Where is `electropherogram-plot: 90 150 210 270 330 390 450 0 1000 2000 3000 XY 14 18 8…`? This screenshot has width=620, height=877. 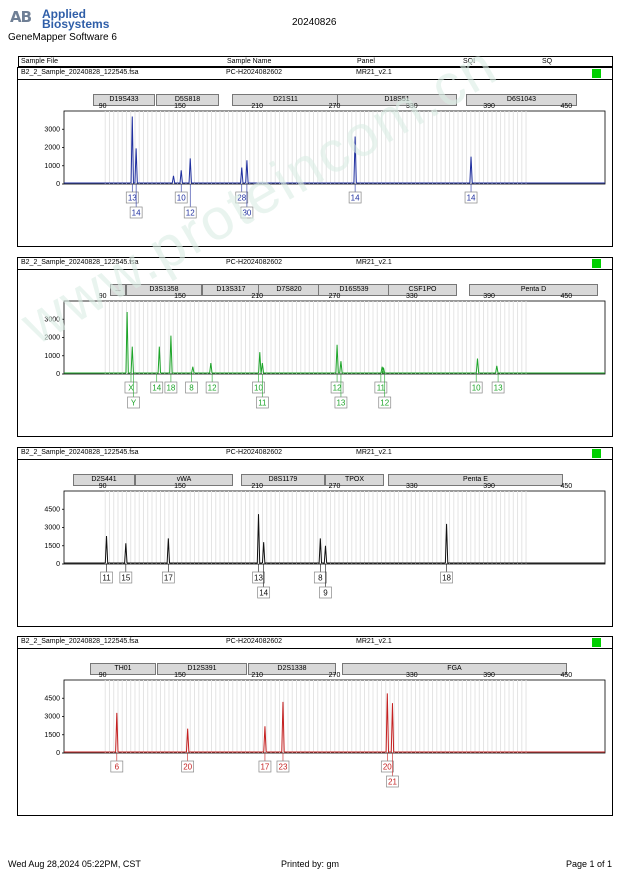
electropherogram-plot: 90 150 210 270 330 390 450 0 1000 2000 3000 XY 14 18 8… is located at coordinates (325, 351).